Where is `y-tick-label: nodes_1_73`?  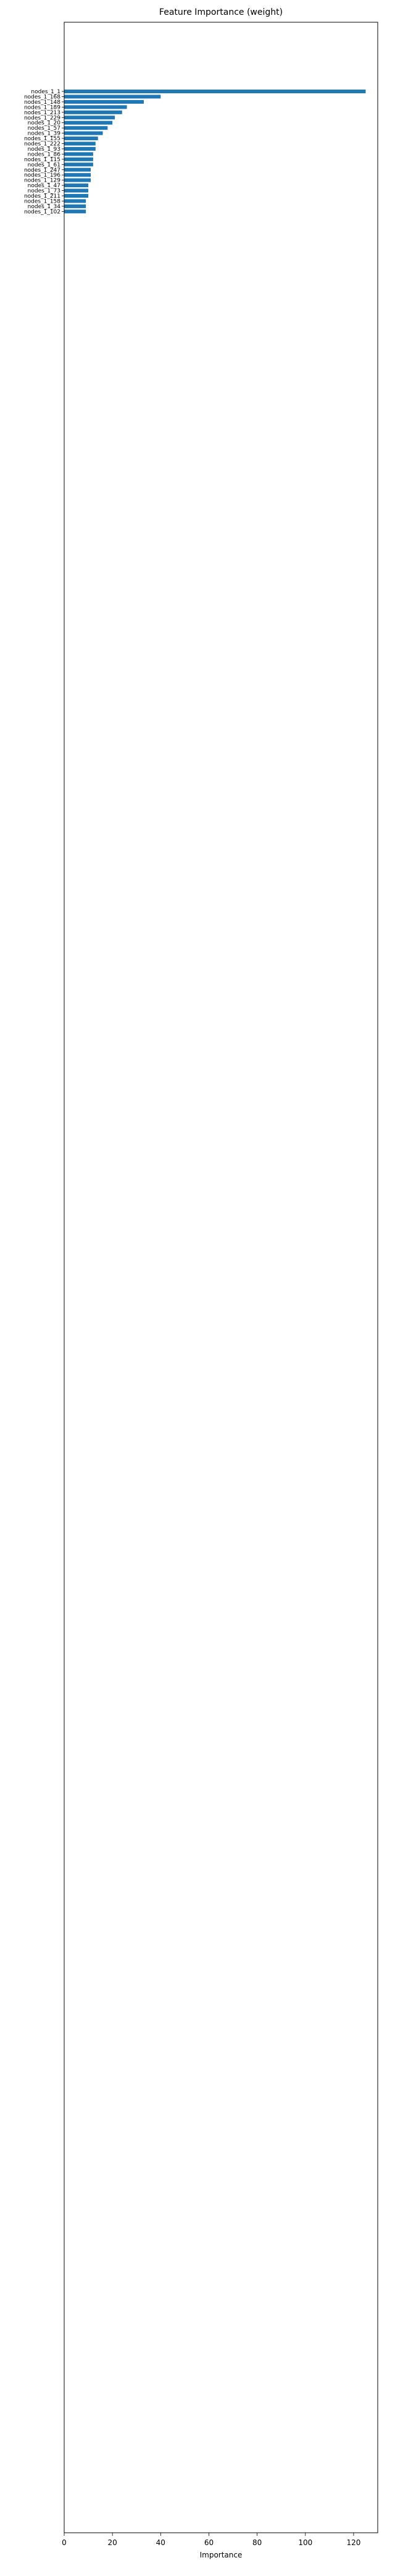
y-tick-label: nodes_1_73 is located at coordinates (44, 191).